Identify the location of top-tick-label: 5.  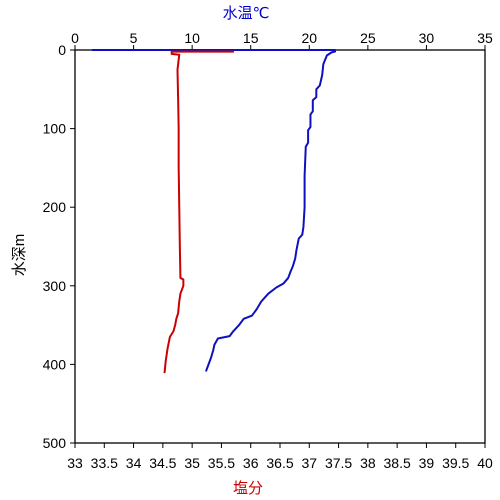
(134, 38).